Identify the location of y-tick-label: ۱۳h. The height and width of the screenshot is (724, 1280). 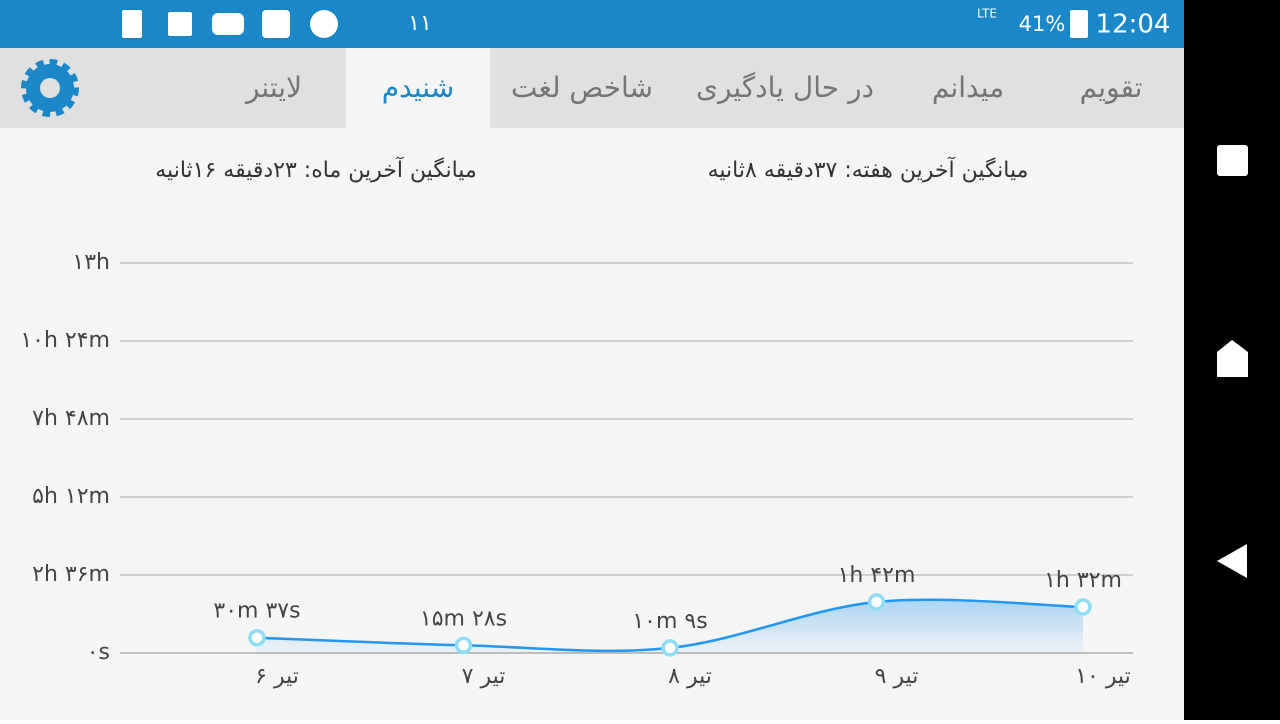
(91, 262).